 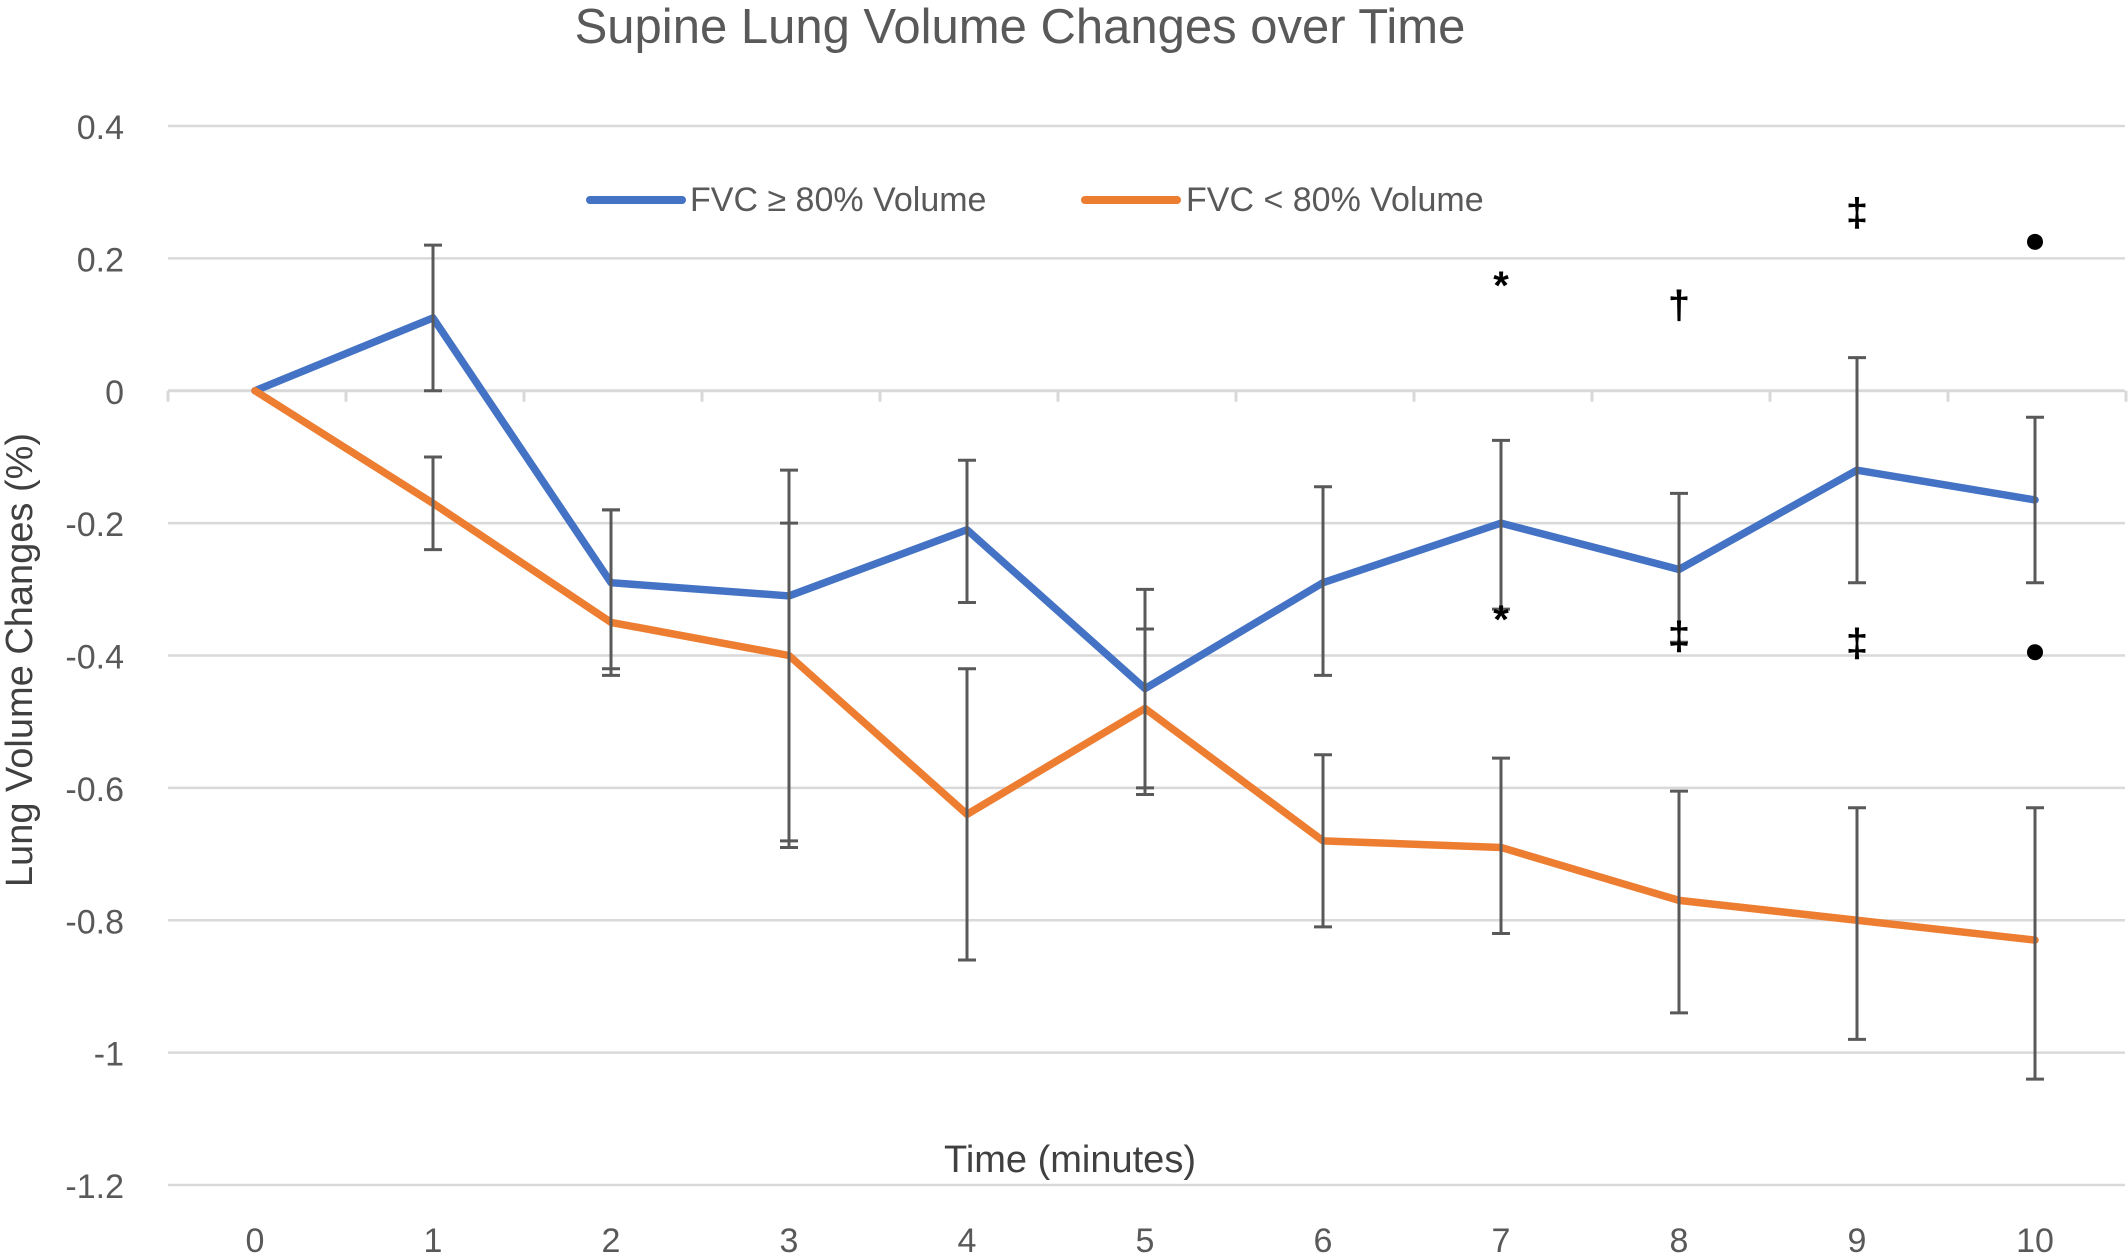 What do you see at coordinates (967, 1238) in the screenshot?
I see `x-tick-label: 4` at bounding box center [967, 1238].